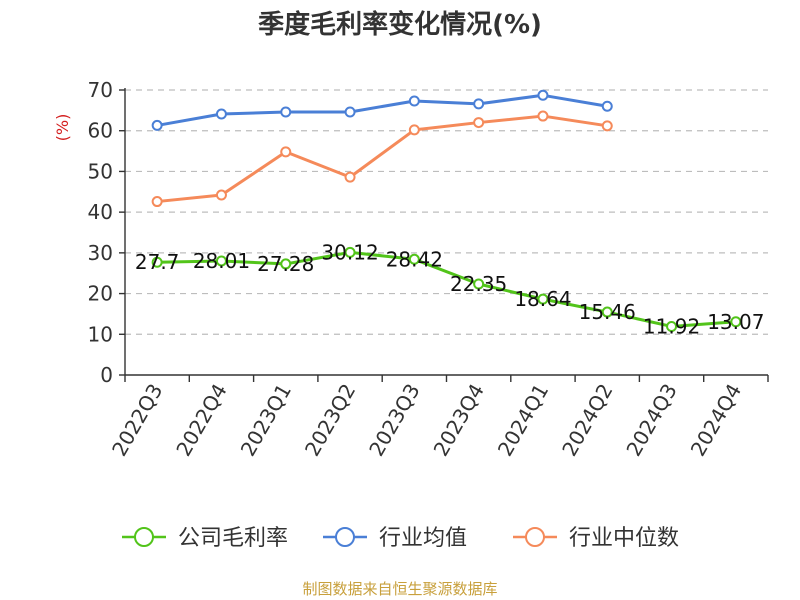 This screenshot has height=600, width=800. I want to click on x-tick-label: 2023Q1, so click(266, 420).